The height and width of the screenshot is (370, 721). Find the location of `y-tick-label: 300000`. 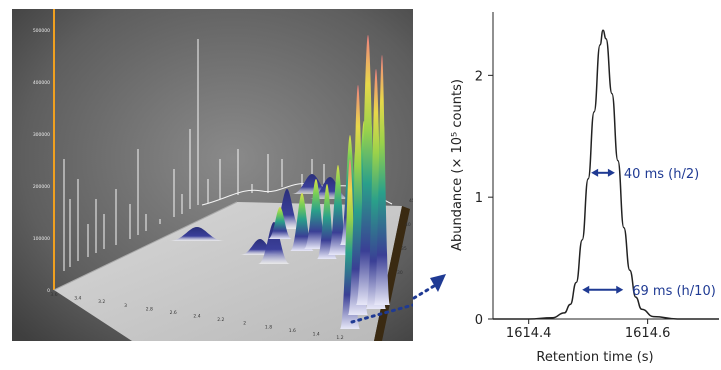

y-tick-label: 300000 is located at coordinates (41, 135).